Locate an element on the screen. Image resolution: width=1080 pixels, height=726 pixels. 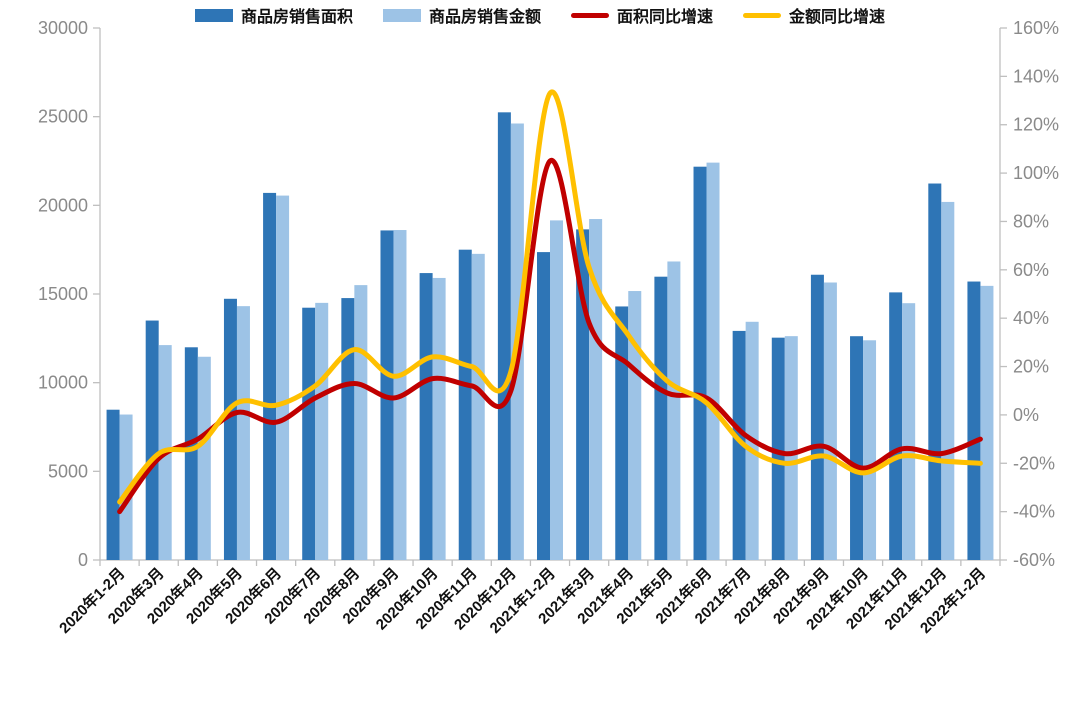
right-axis-tick-label: -20% is located at coordinates (1034, 463).